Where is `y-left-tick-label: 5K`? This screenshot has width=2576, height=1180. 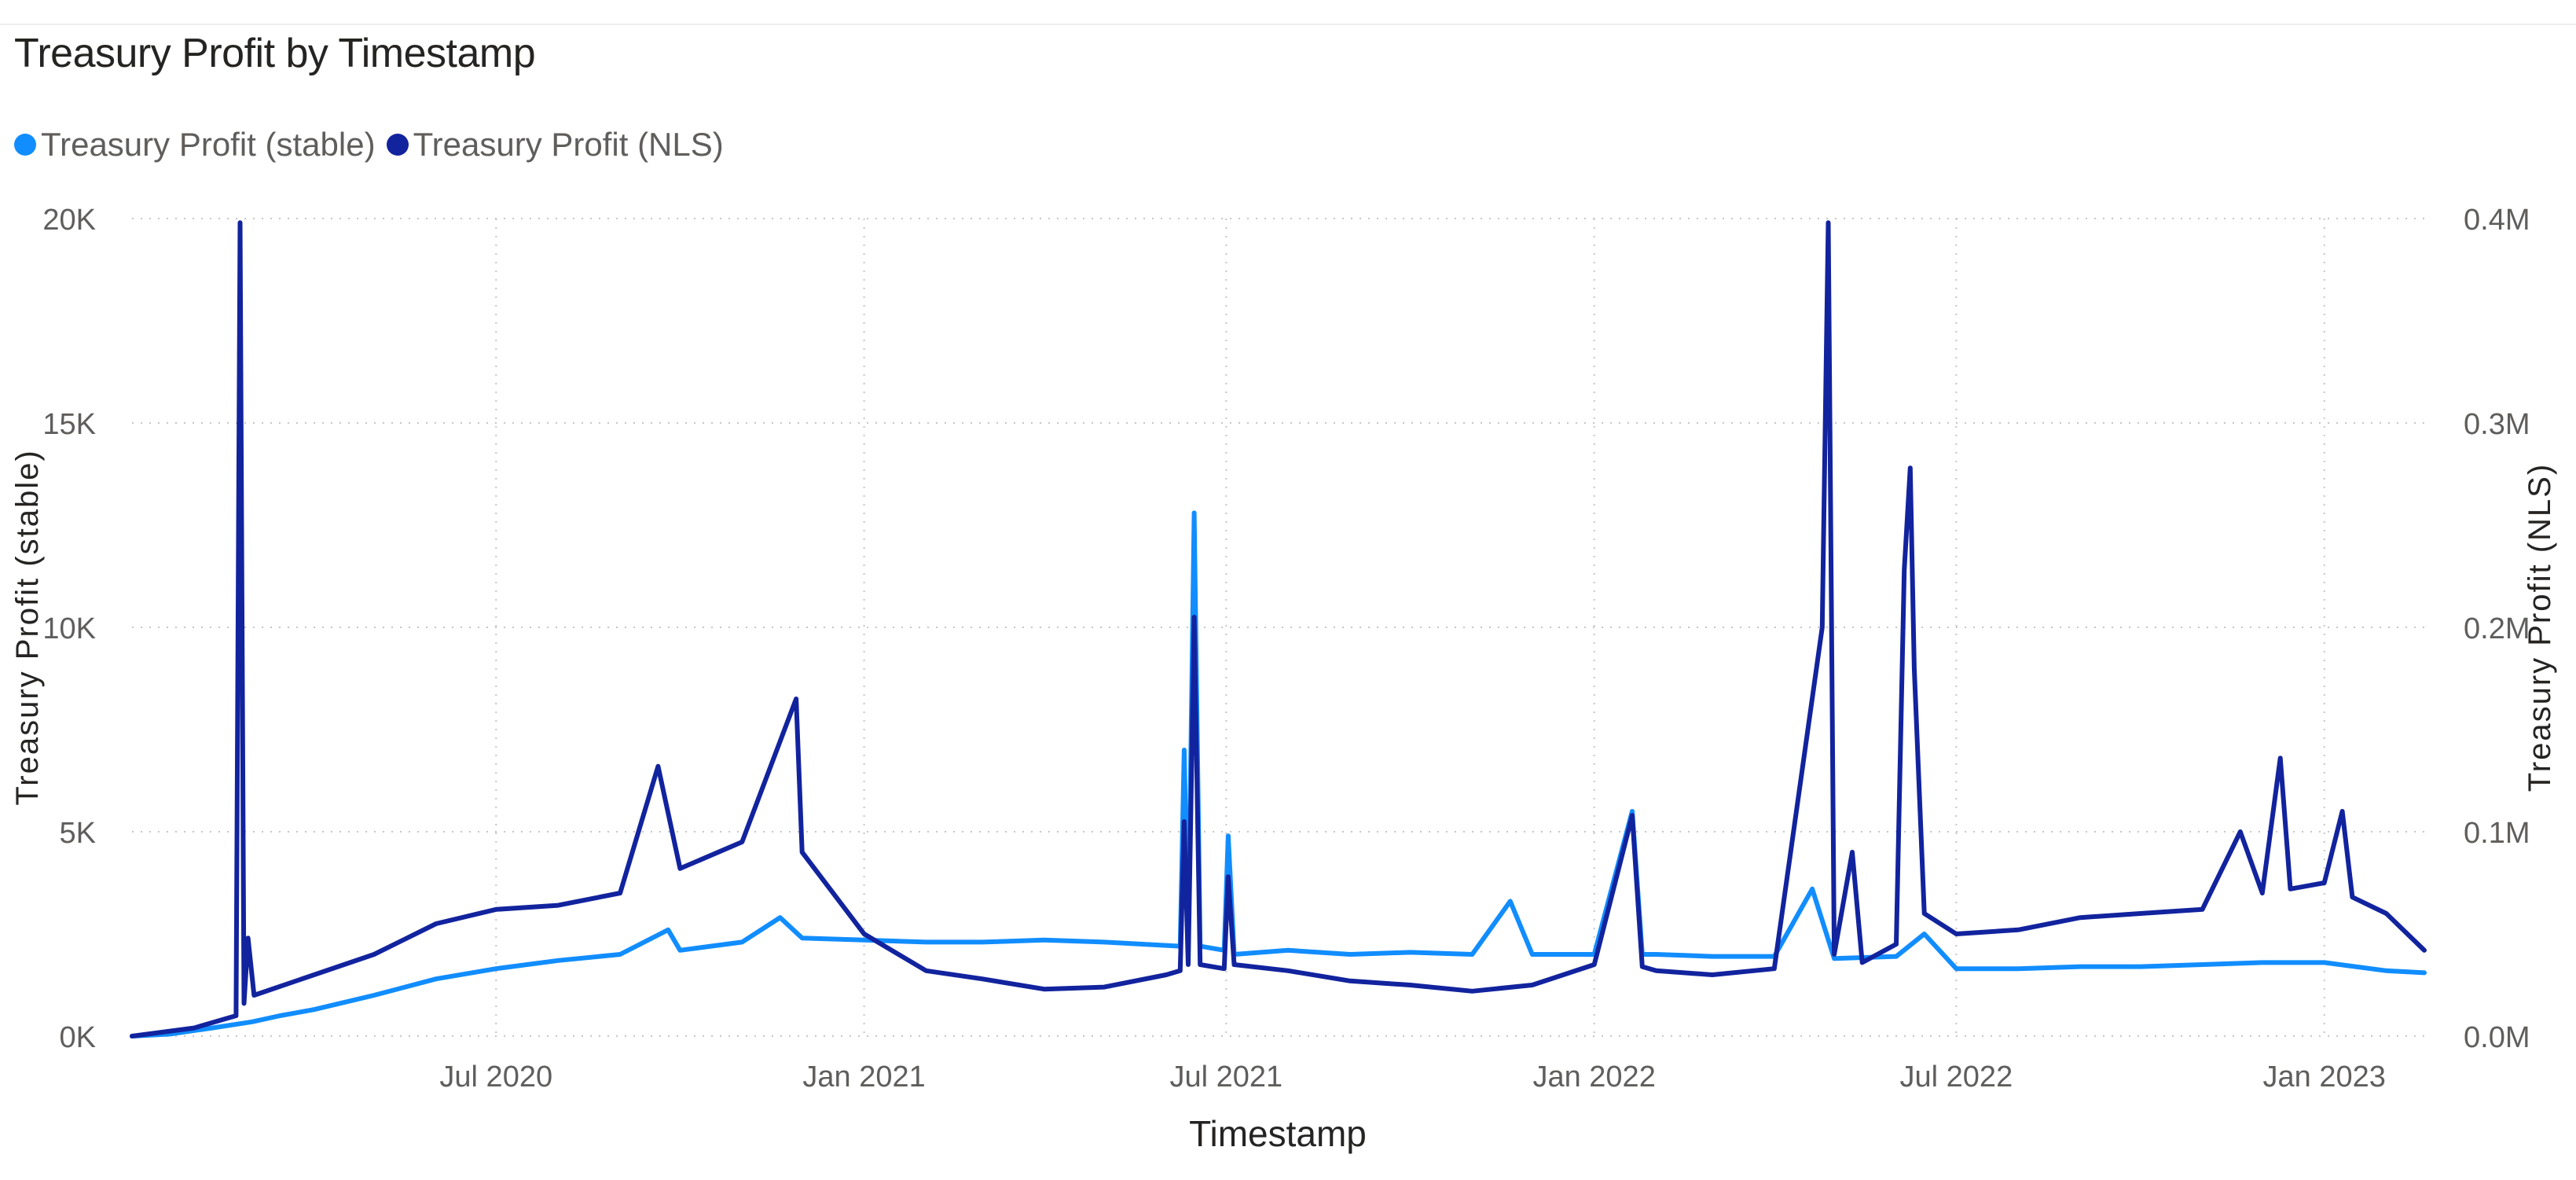
y-left-tick-label: 5K is located at coordinates (78, 833).